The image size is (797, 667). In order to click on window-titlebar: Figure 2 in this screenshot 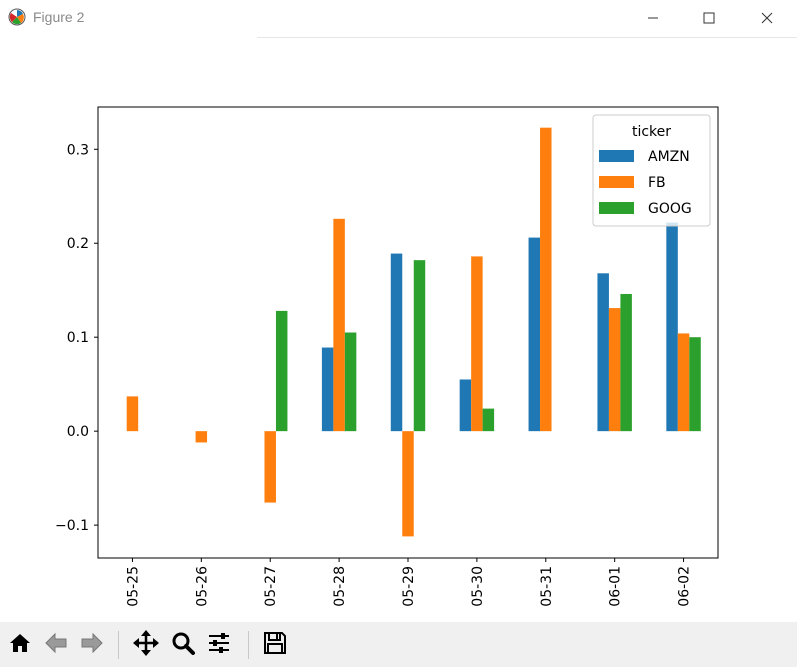, I will do `click(398, 18)`.